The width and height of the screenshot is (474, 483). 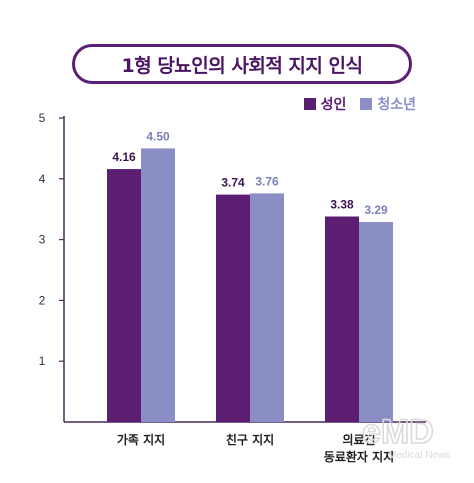 I want to click on y-tick-label-1: 1, so click(x=42, y=361).